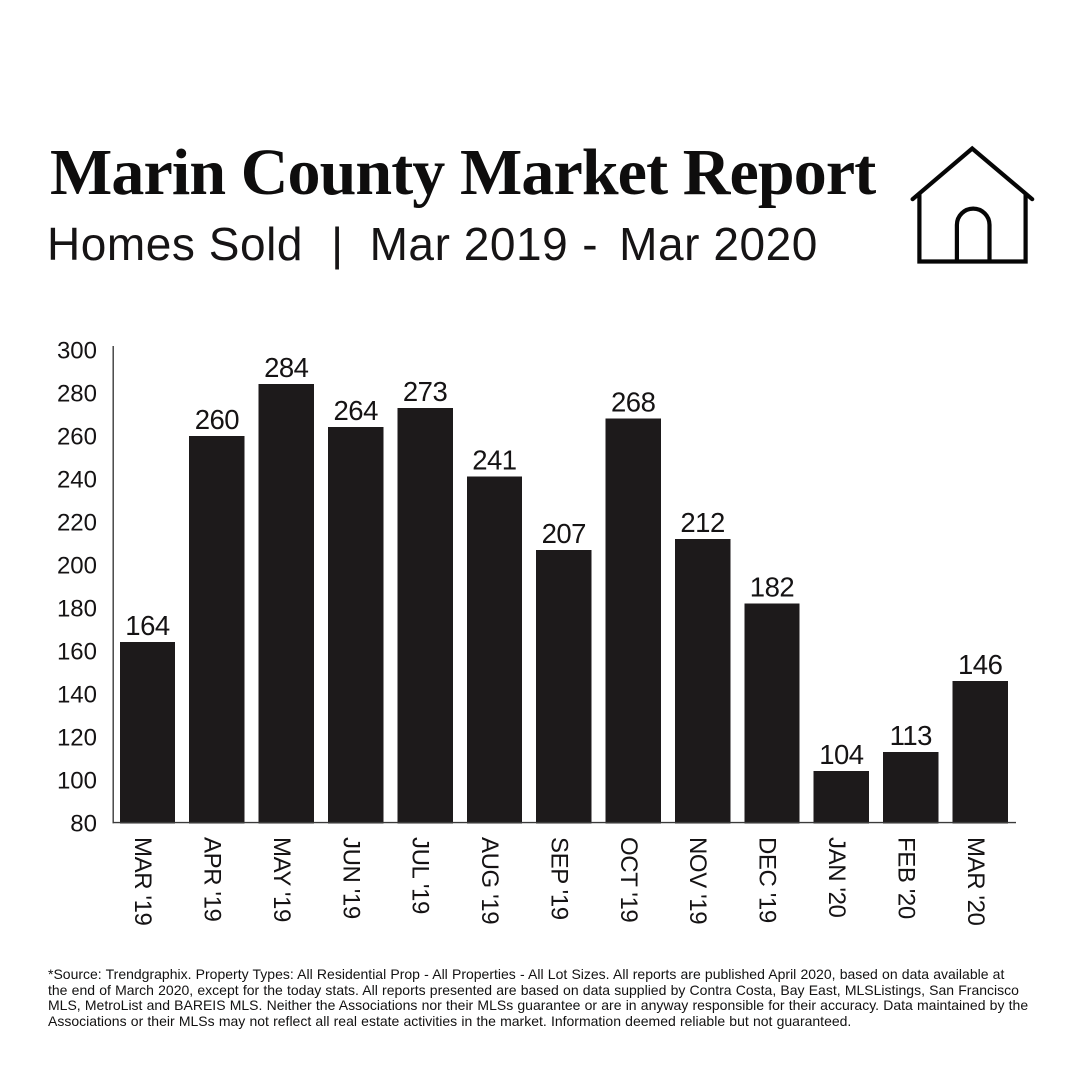 Image resolution: width=1080 pixels, height=1080 pixels. Describe the element at coordinates (564, 533) in the screenshot. I see `svg-text: 207` at that location.